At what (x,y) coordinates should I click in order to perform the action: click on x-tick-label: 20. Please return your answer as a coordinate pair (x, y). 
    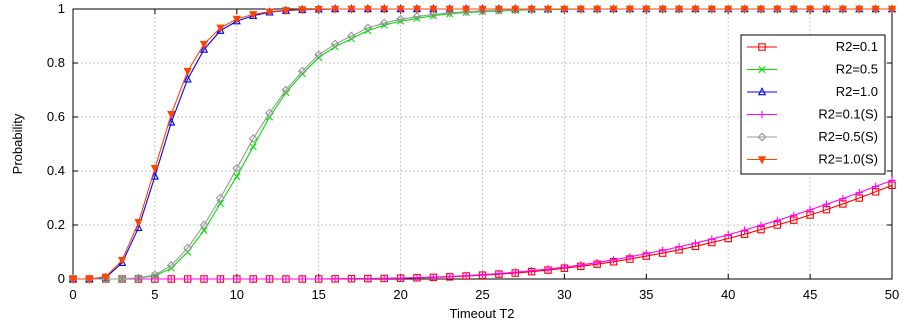
    Looking at the image, I should click on (400, 294).